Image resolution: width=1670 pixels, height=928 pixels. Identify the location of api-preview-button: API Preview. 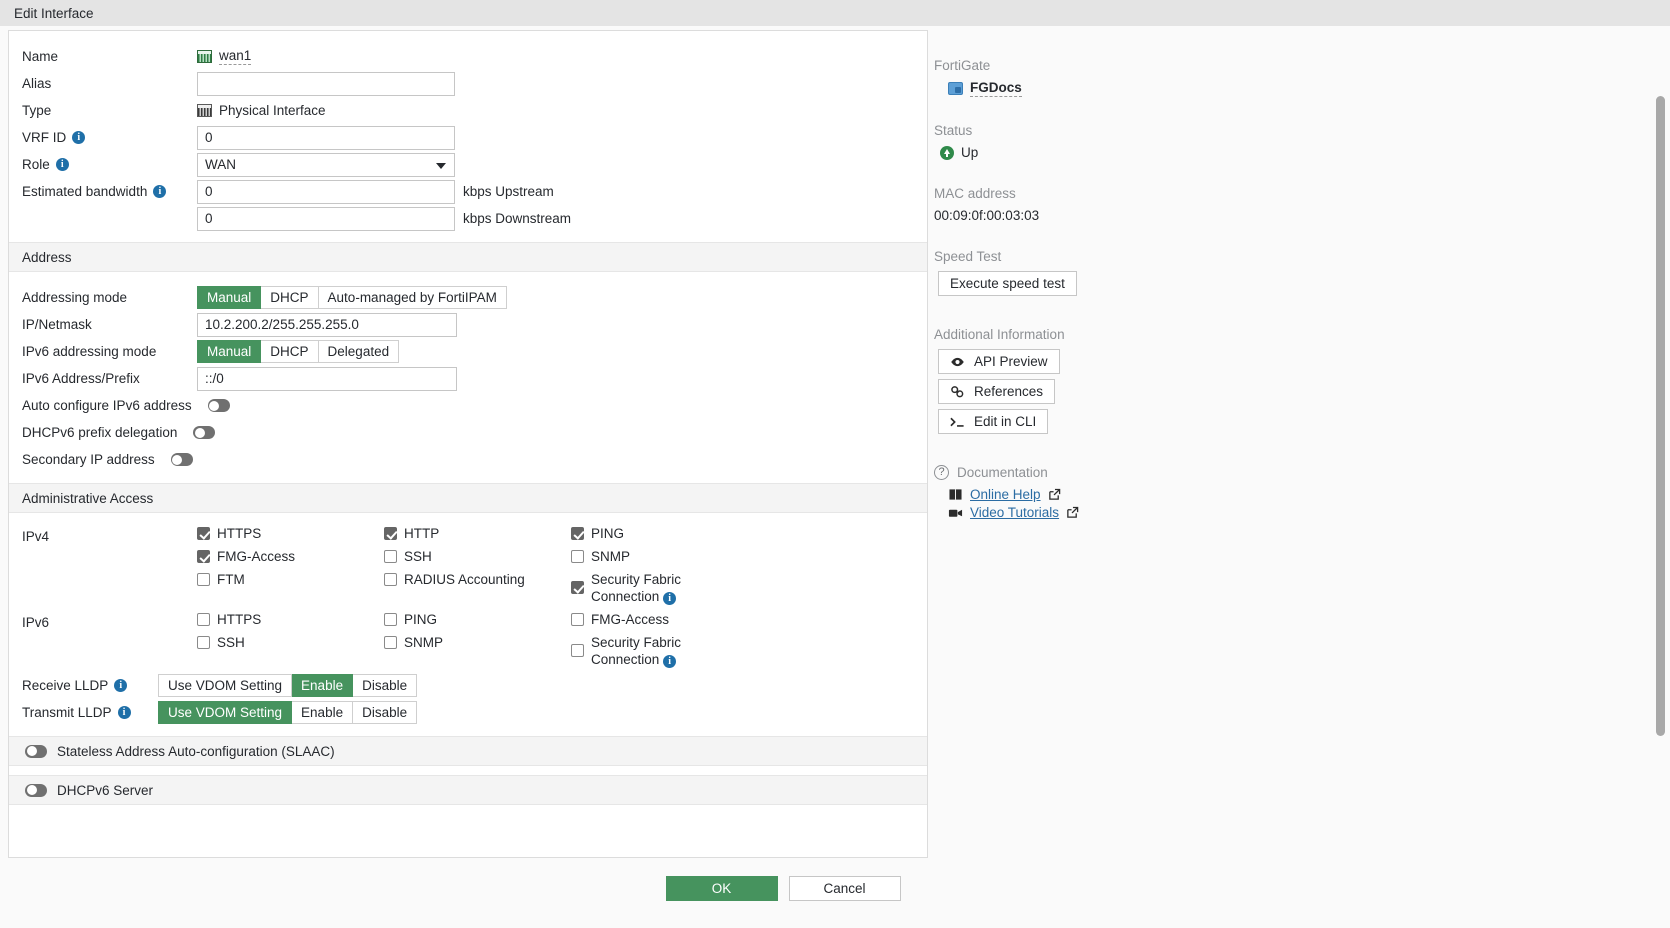
(999, 361).